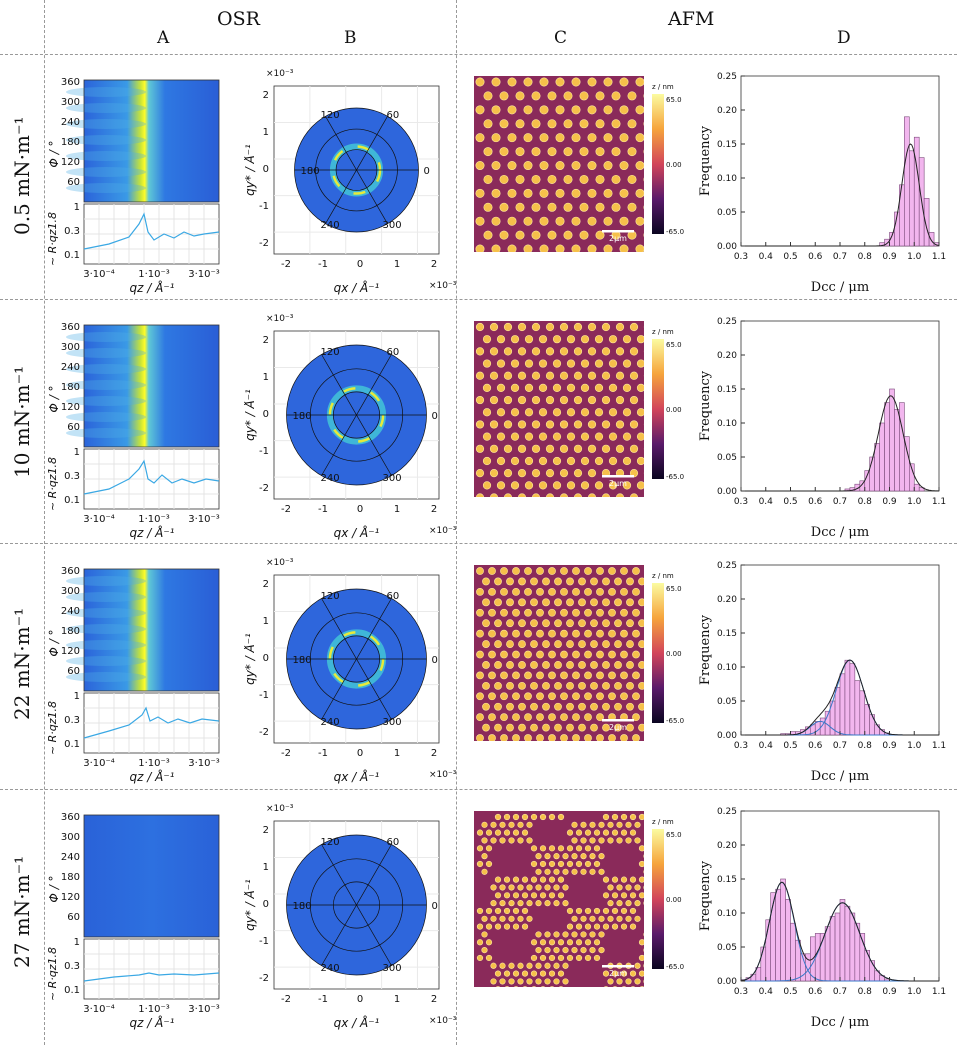 The height and width of the screenshot is (1045, 957). What do you see at coordinates (840, 697) in the screenshot?
I see `fit-curve-sum` at bounding box center [840, 697].